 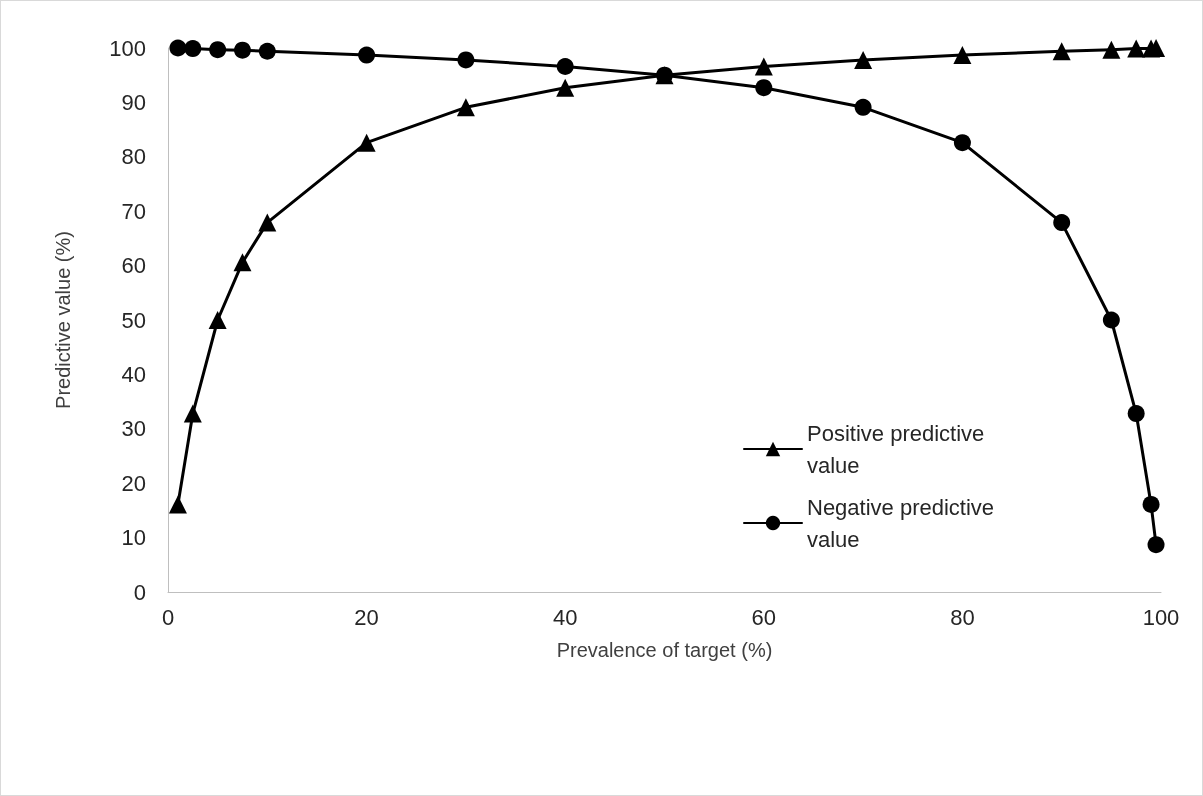 What do you see at coordinates (899, 449) in the screenshot?
I see `legend-label: Positive predictive value` at bounding box center [899, 449].